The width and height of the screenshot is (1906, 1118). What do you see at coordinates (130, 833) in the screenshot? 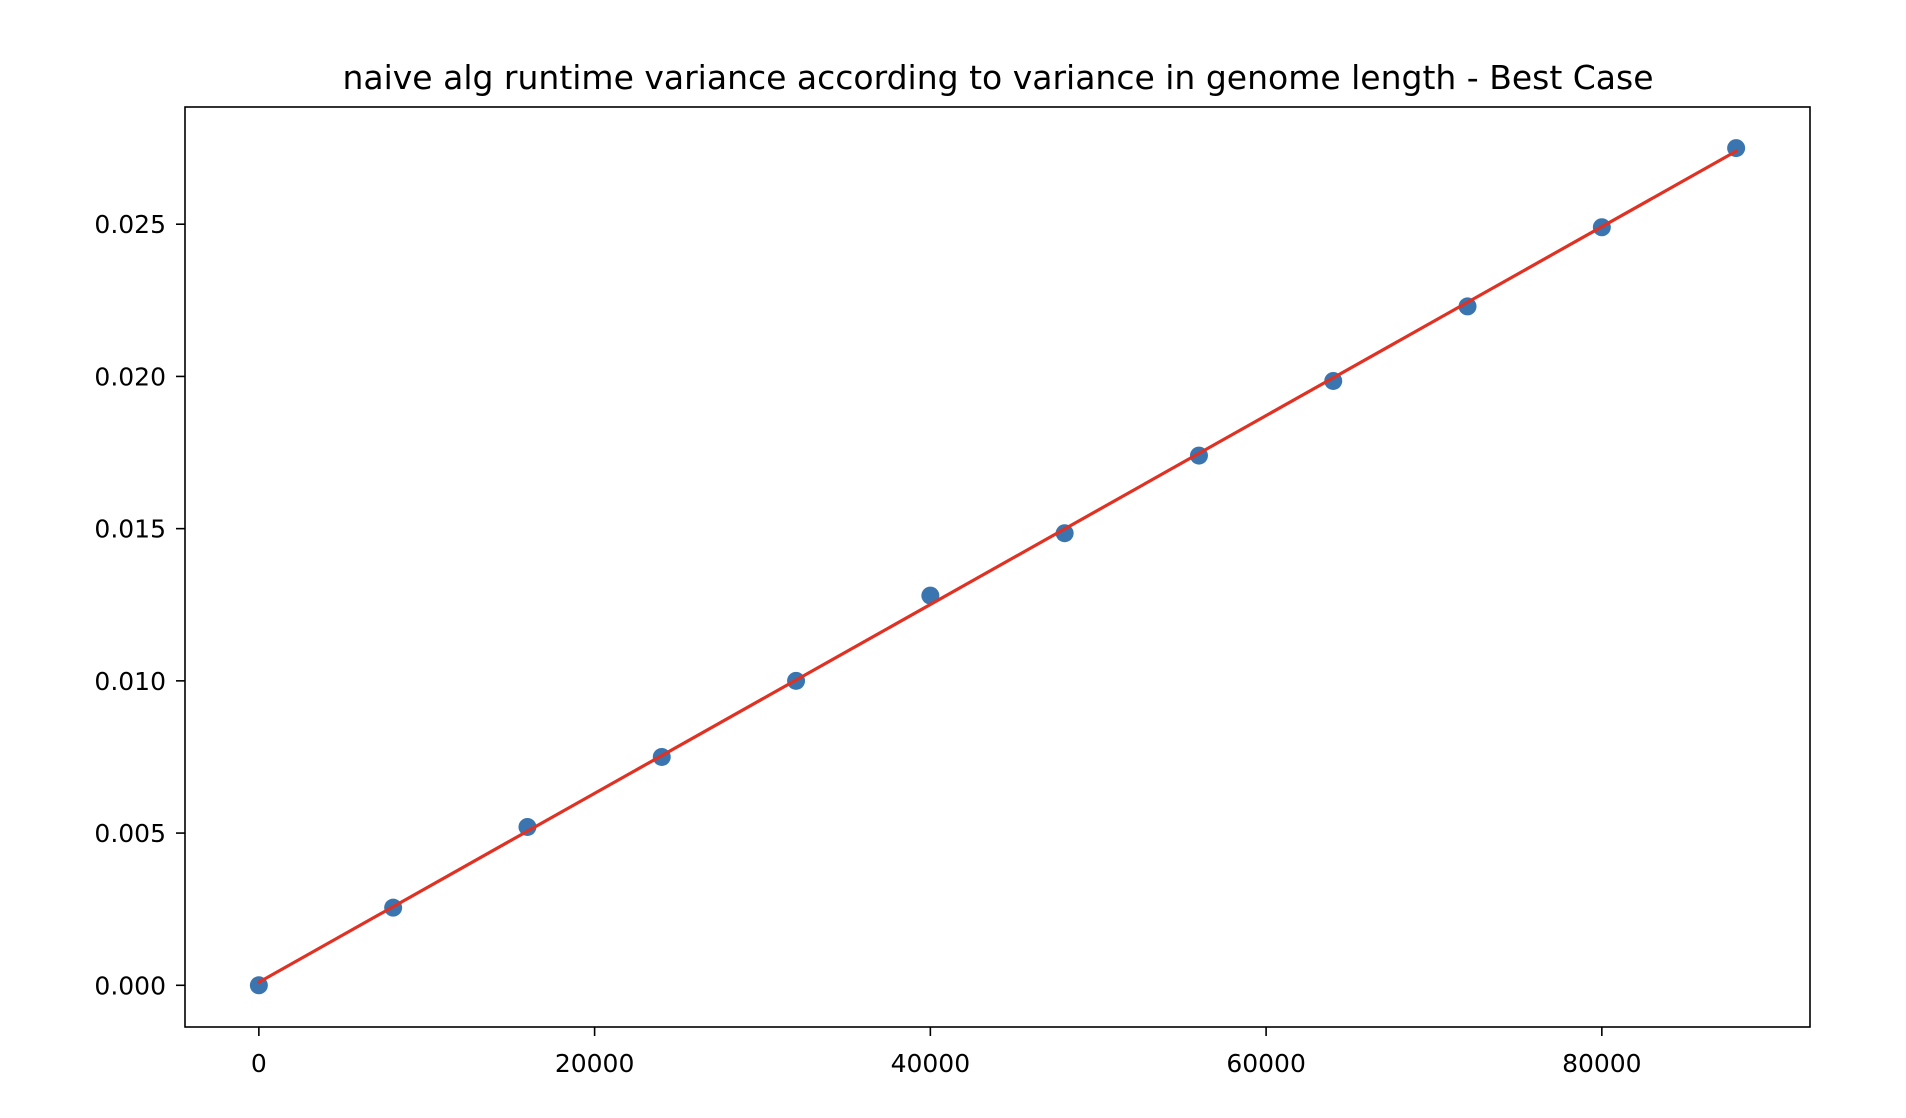
I see `y-tick-label: 0.005` at bounding box center [130, 833].